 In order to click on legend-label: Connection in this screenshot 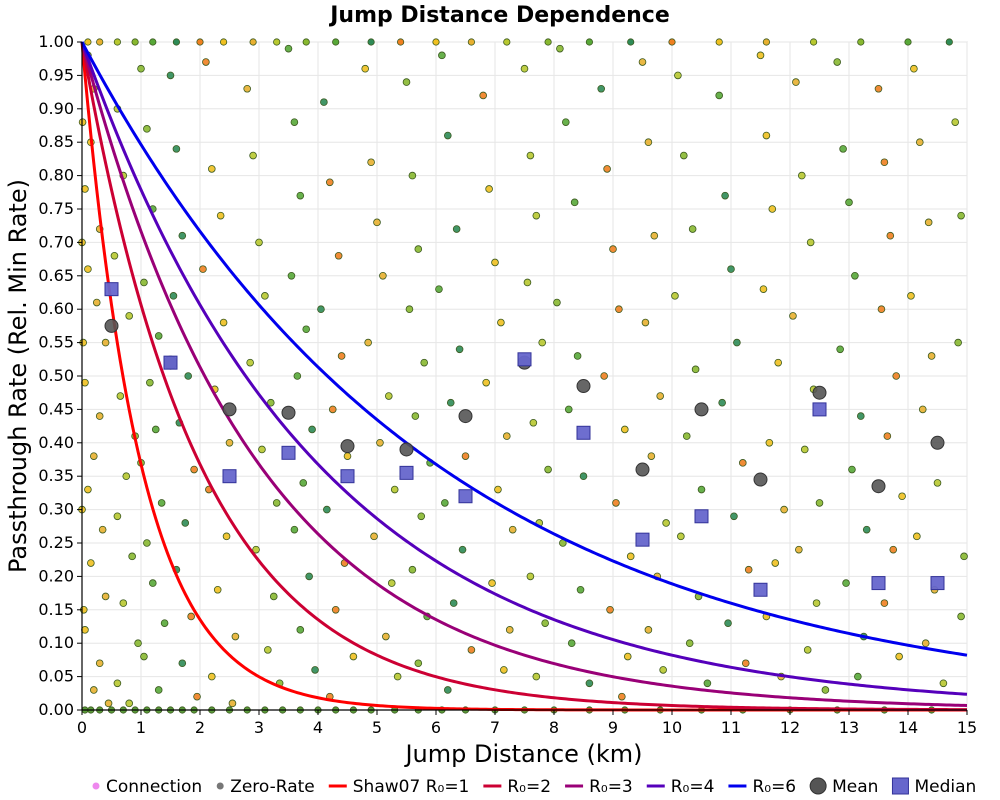, I will do `click(154, 787)`.